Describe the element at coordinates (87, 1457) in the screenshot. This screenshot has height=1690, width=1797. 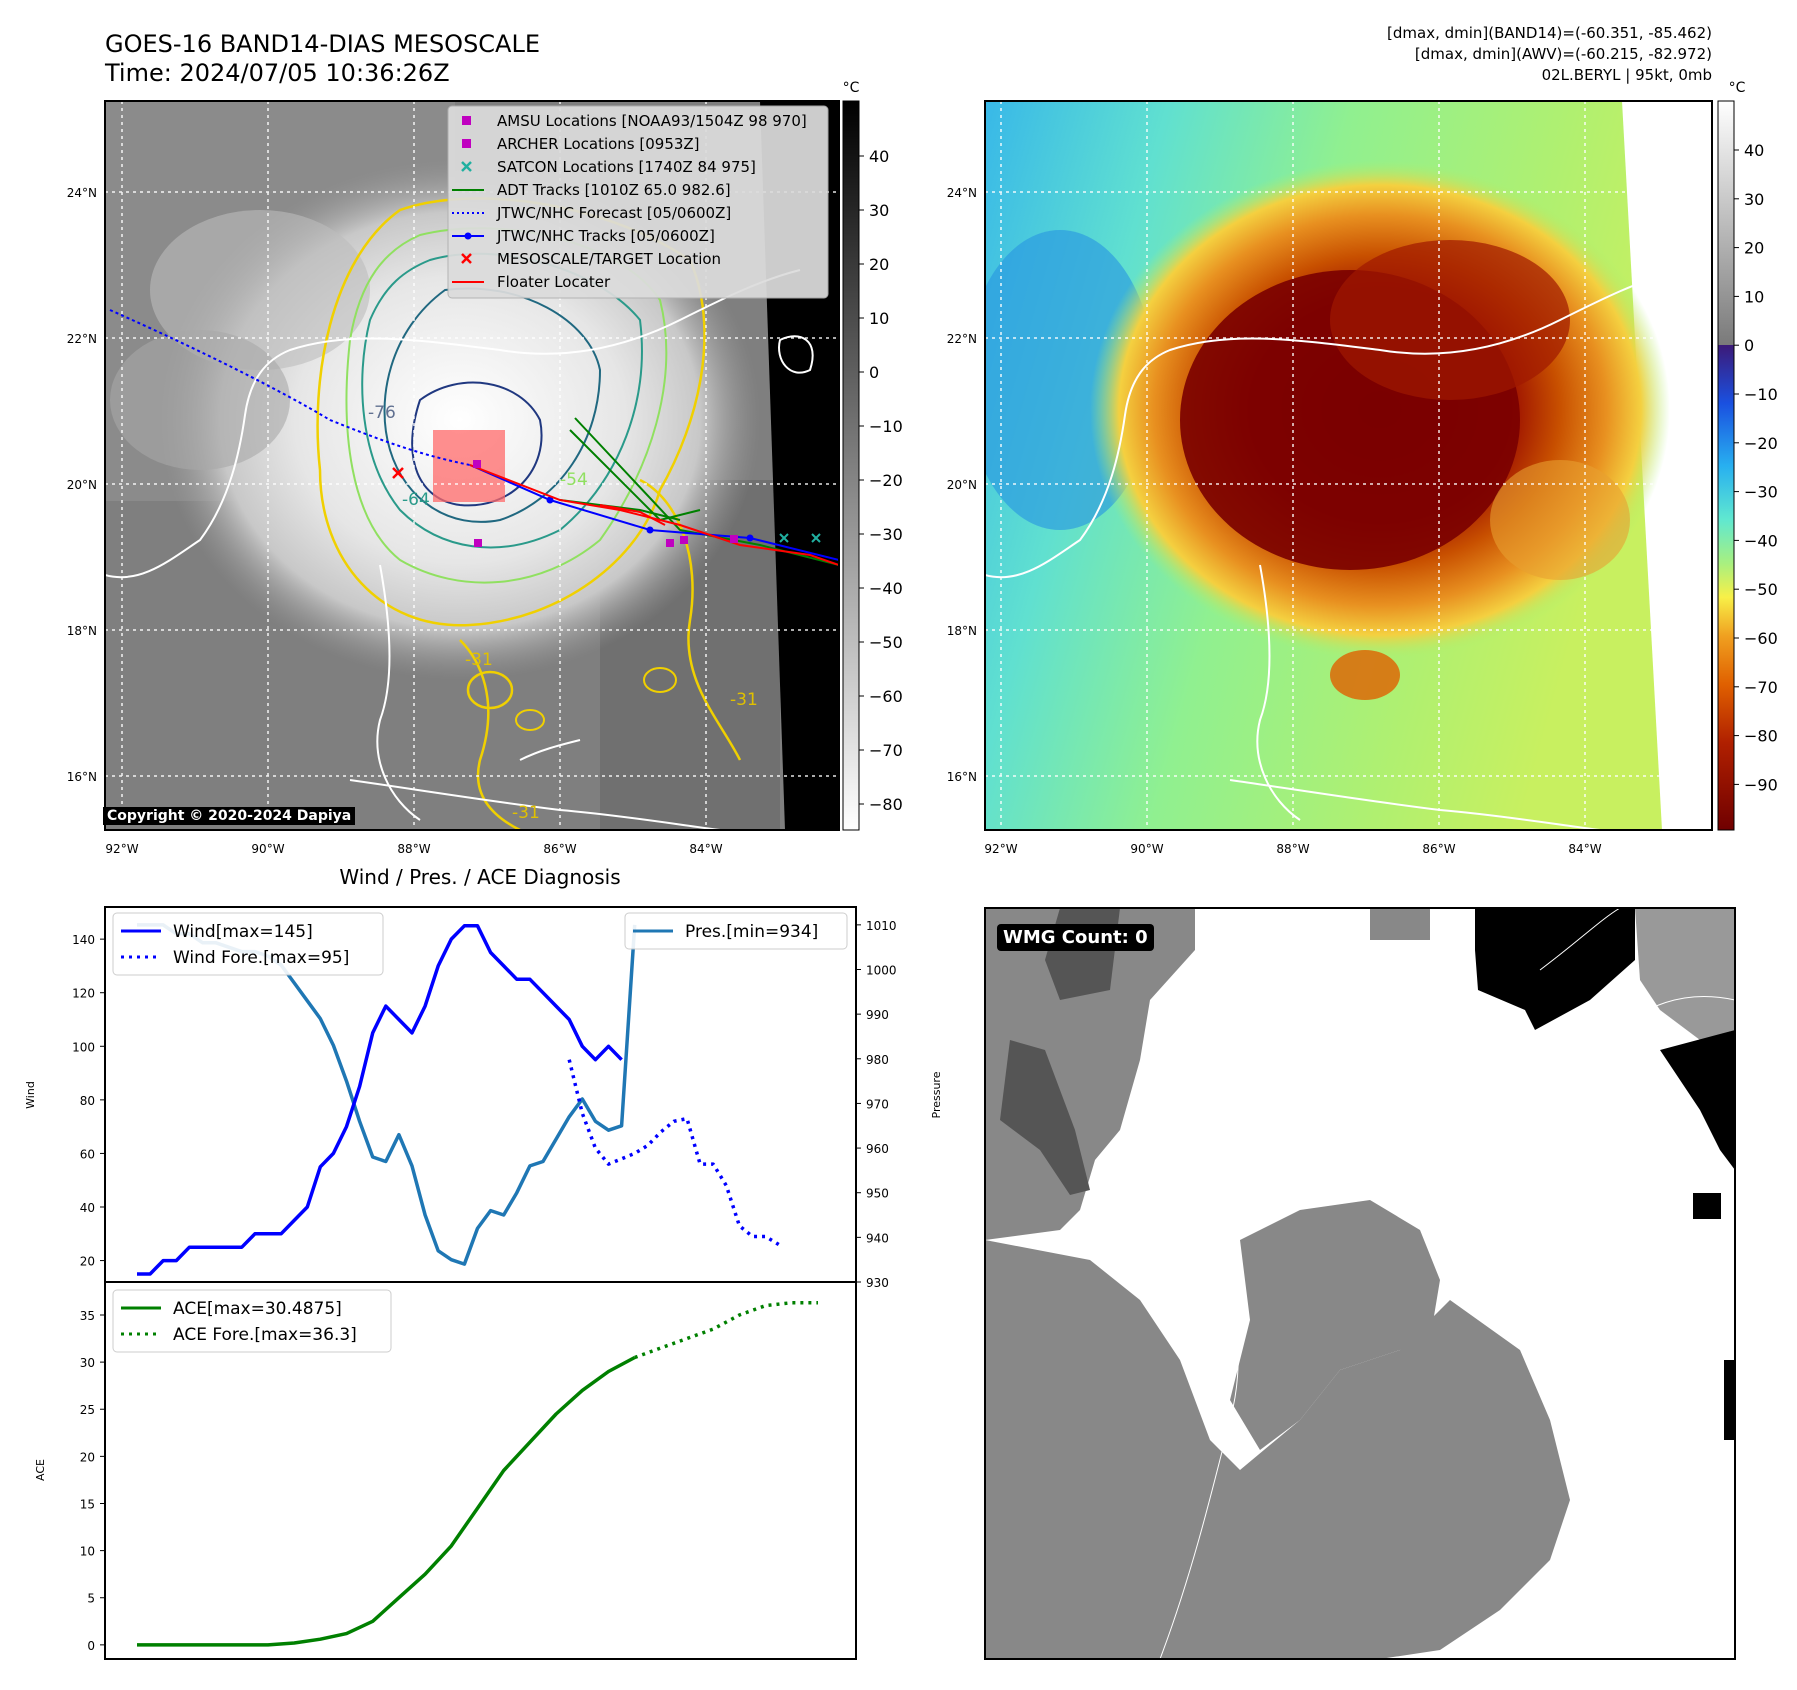
I see `ace-tick-label: 20` at that location.